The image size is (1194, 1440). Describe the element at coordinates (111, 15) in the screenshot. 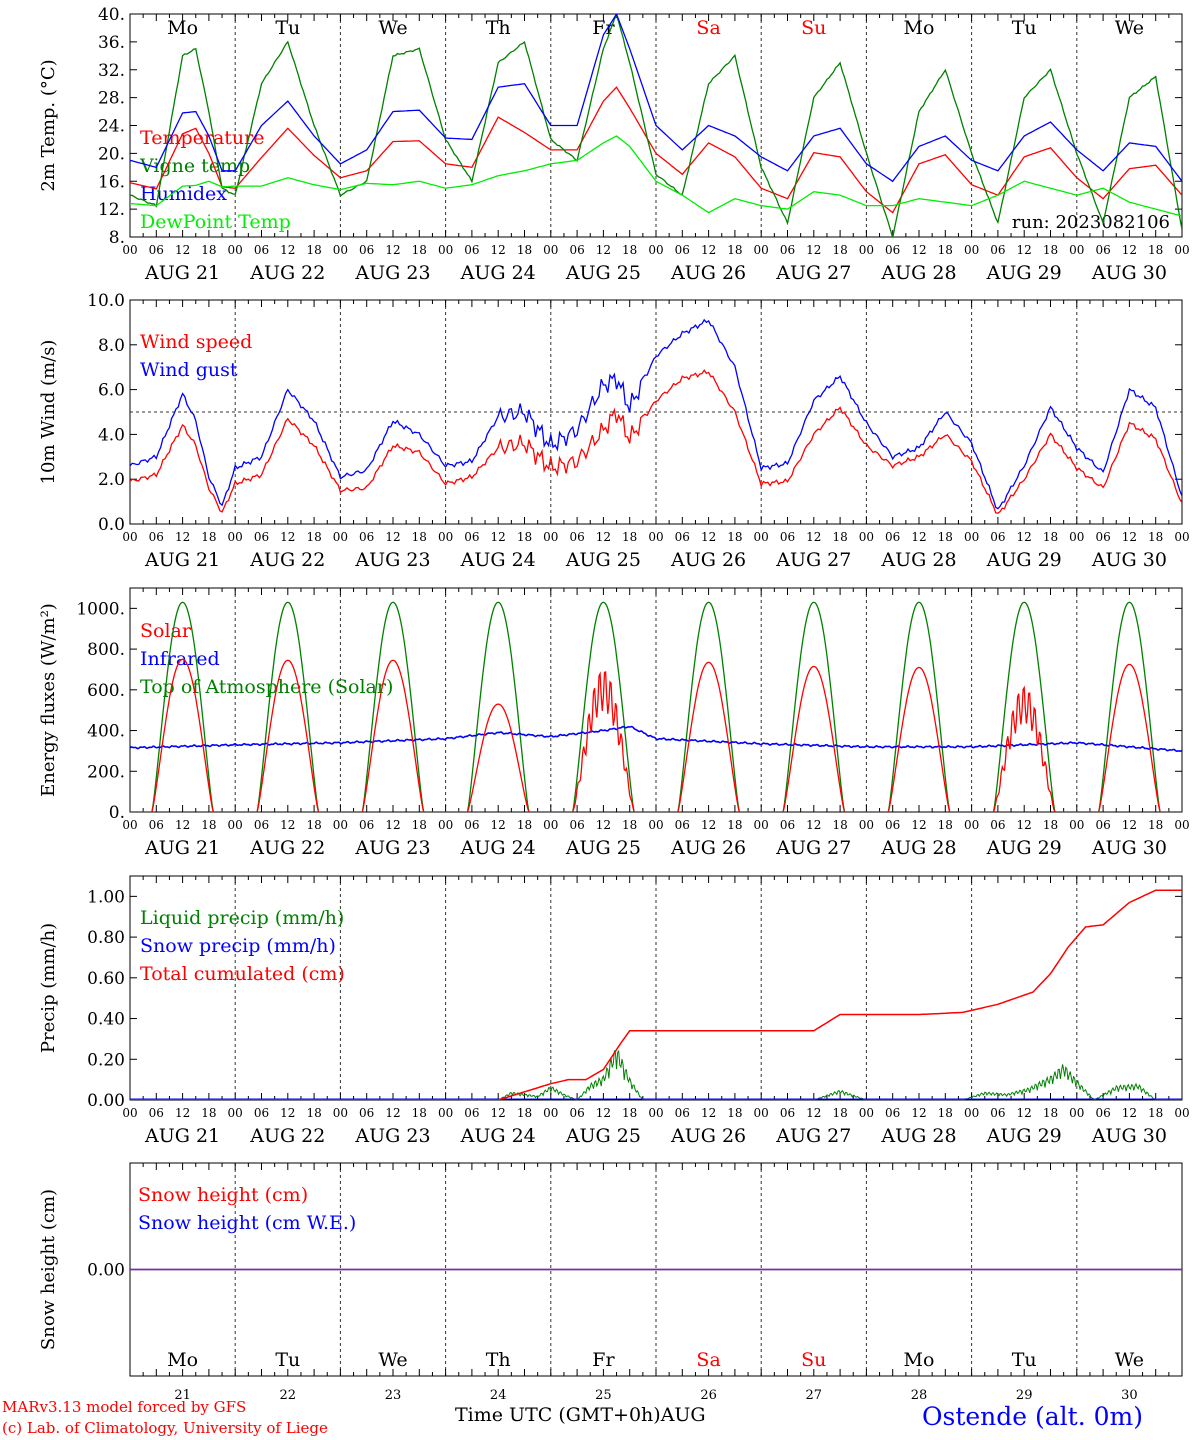

I see `y-tick-label: 40.` at that location.